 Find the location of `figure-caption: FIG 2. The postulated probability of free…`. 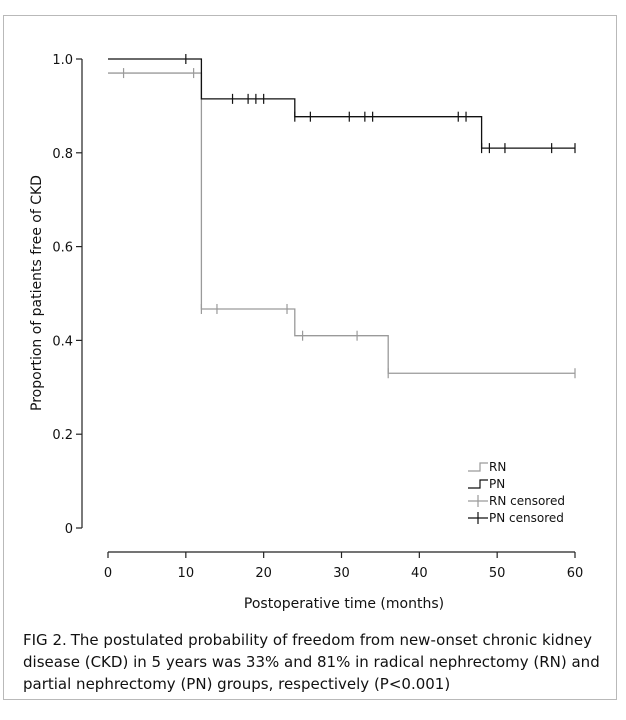

figure-caption: FIG 2. The postulated probability of free… is located at coordinates (313, 662).